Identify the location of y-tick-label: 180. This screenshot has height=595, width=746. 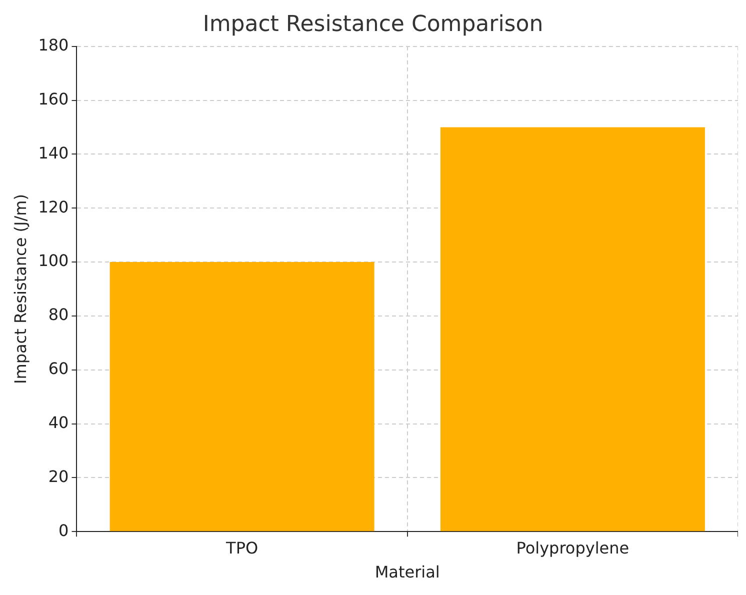
(53, 45).